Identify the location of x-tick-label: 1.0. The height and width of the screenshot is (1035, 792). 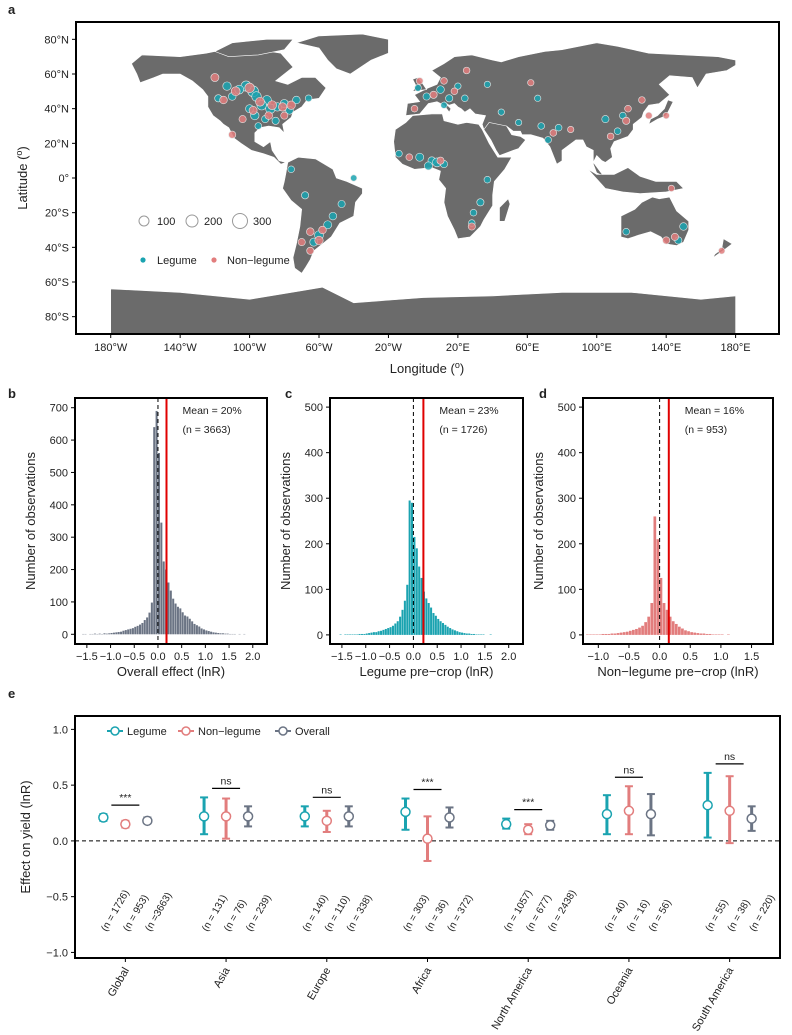
(460, 657).